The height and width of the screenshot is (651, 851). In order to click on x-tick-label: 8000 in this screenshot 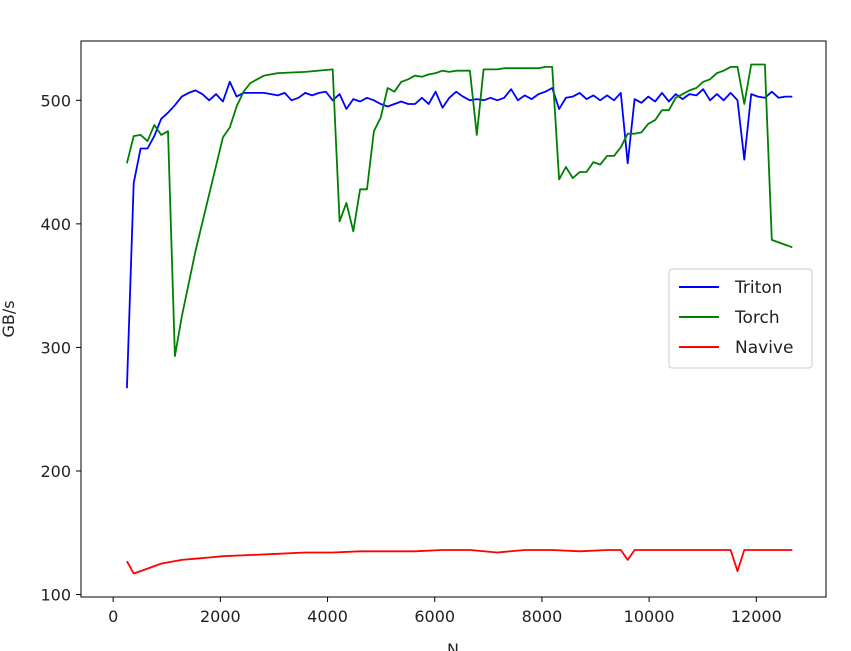, I will do `click(542, 616)`.